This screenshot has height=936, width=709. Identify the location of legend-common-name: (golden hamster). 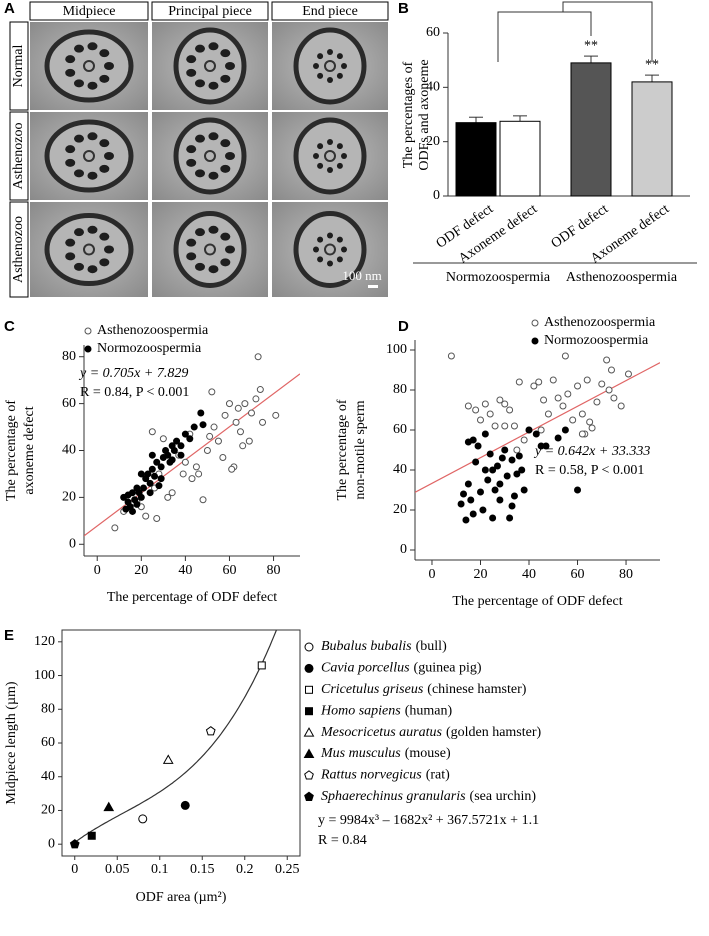
(494, 732).